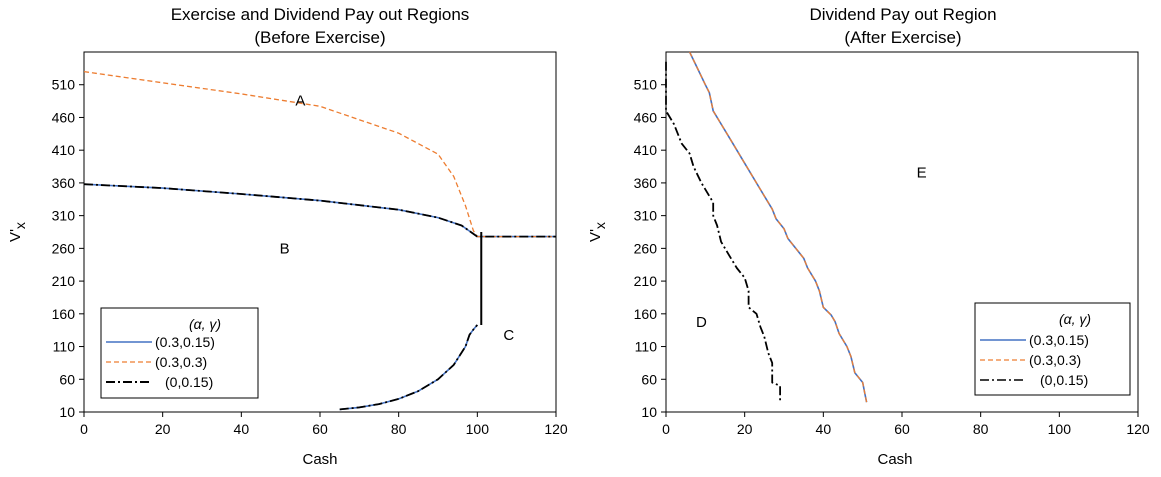 The image size is (1161, 477). Describe the element at coordinates (64, 85) in the screenshot. I see `left-y-tick-label: 510` at that location.